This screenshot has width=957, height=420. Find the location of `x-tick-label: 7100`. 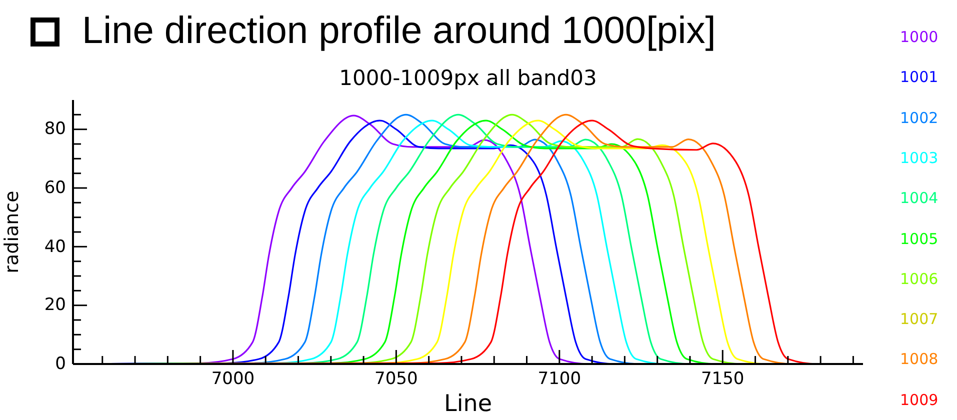

x-tick-label: 7100 is located at coordinates (560, 379).